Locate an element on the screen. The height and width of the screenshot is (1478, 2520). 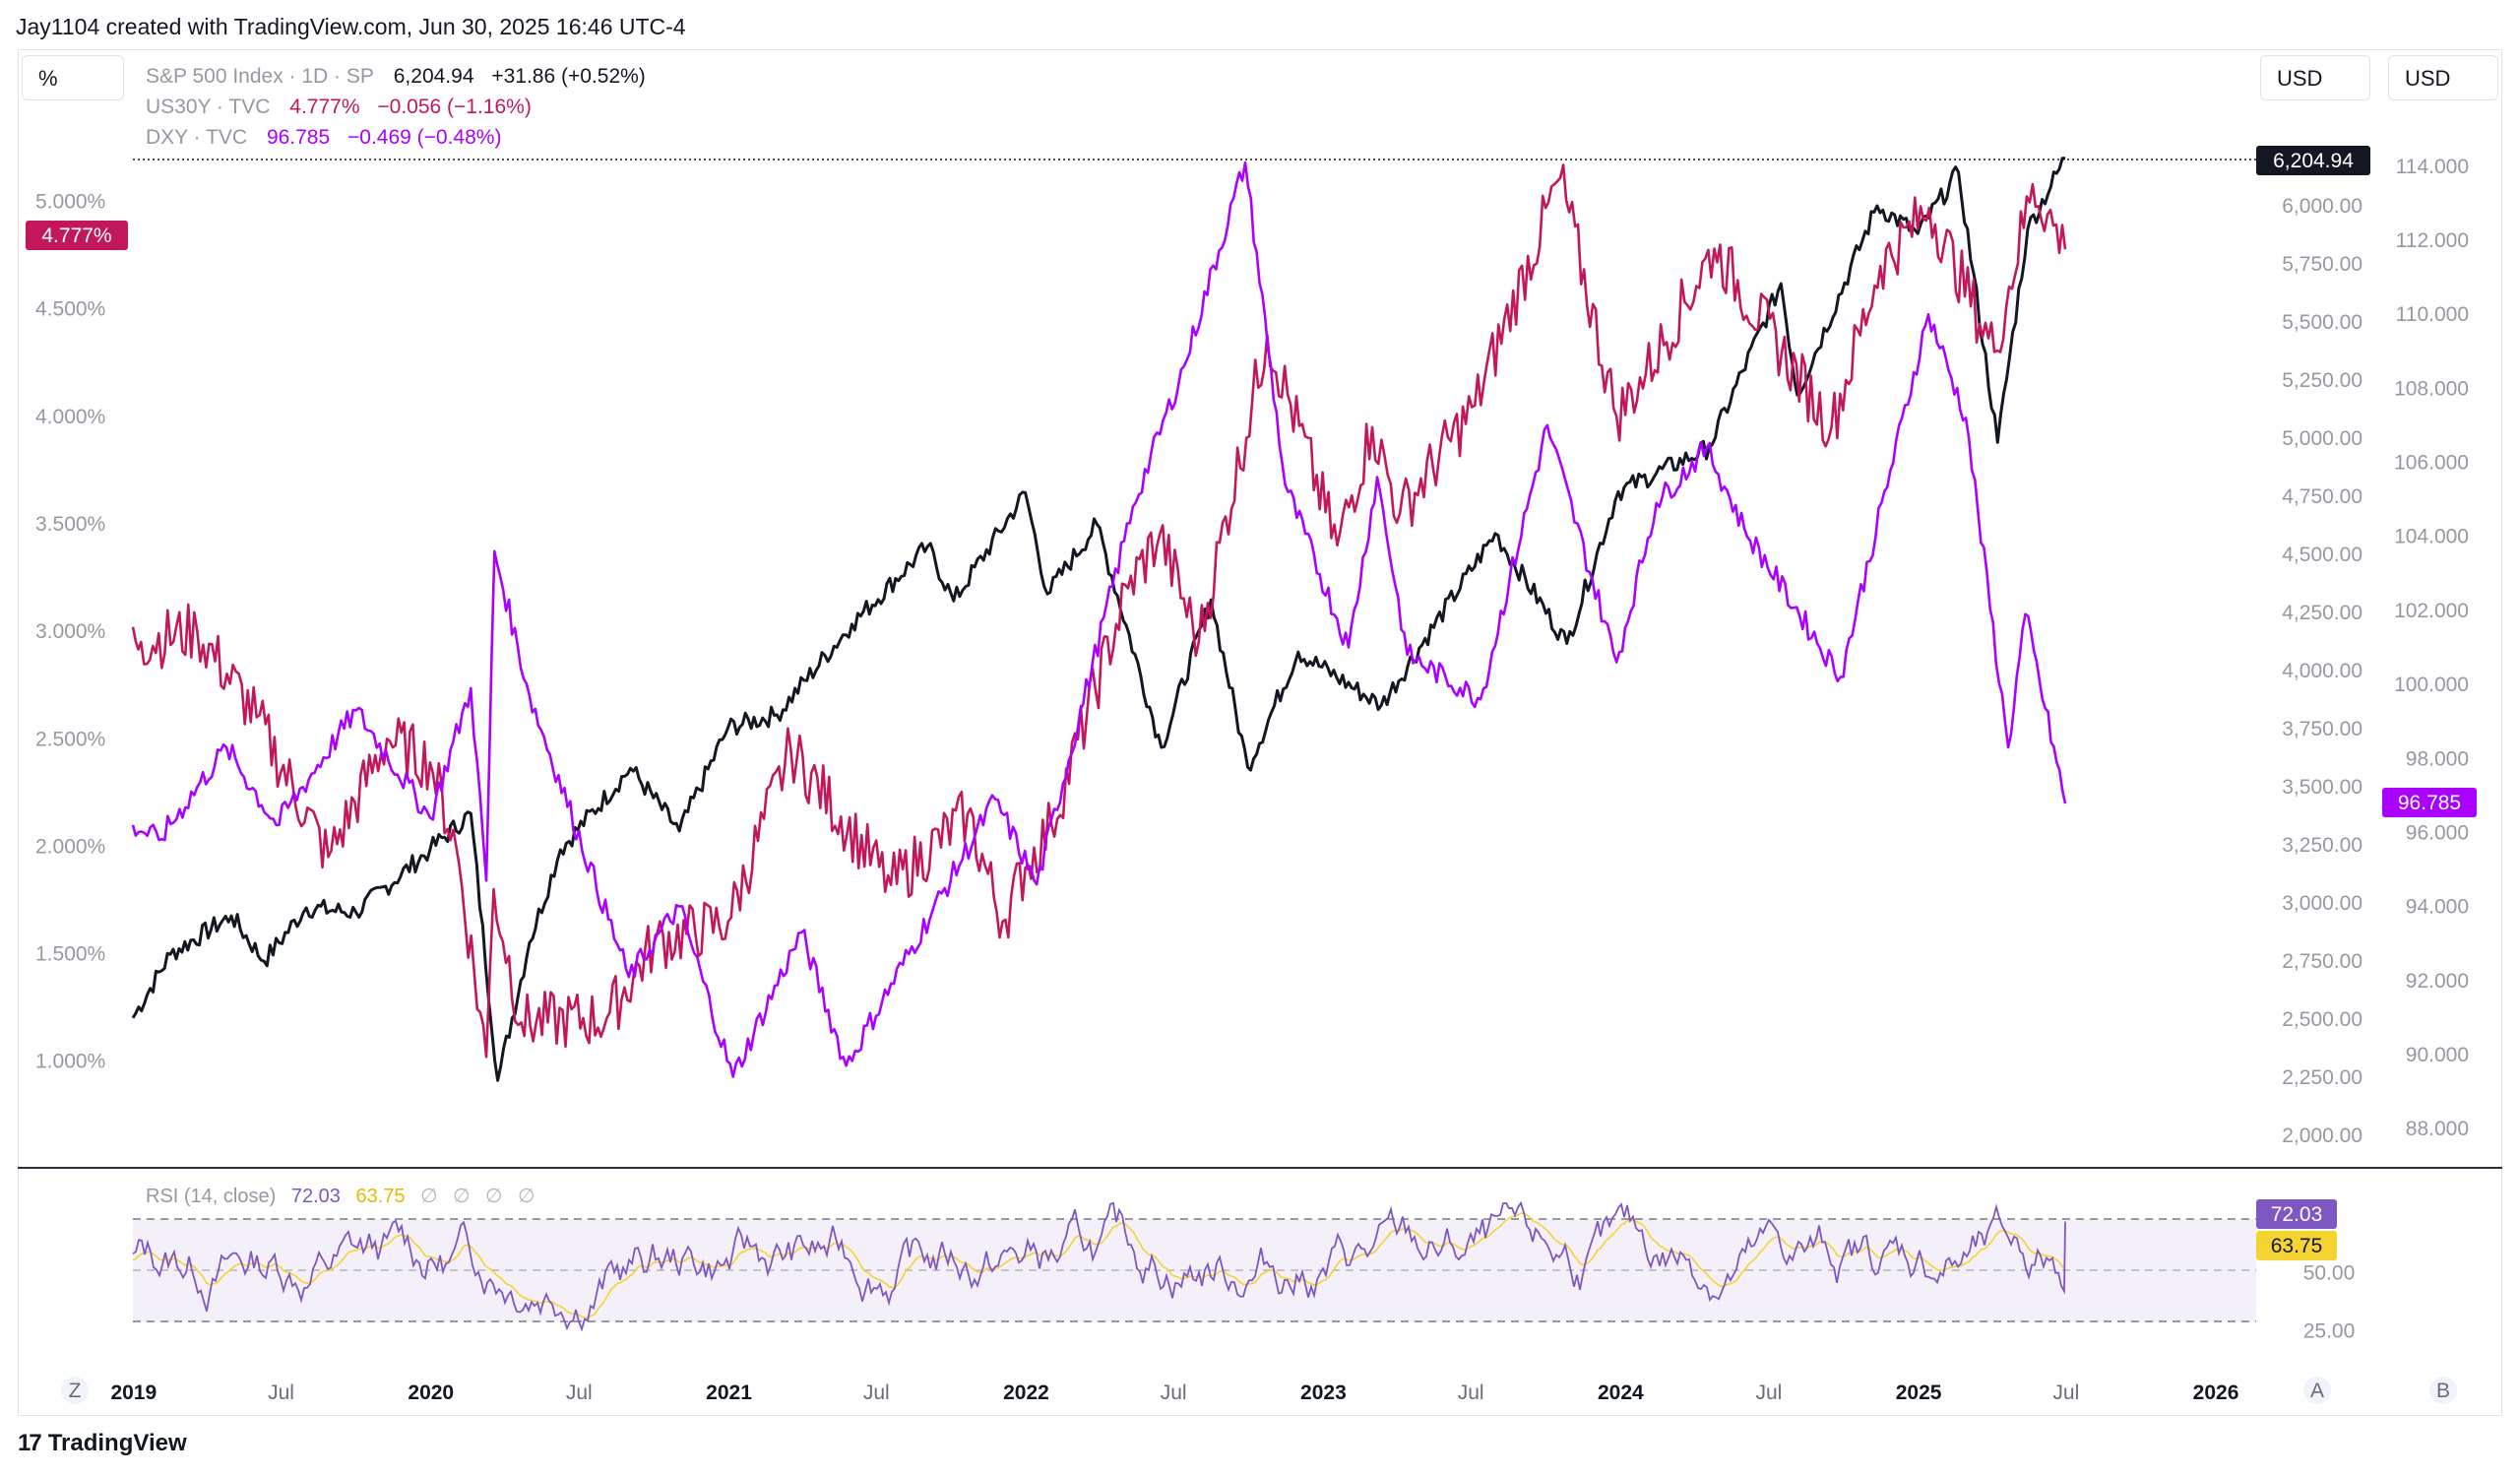
rsi-ma-line is located at coordinates (1099, 1265).